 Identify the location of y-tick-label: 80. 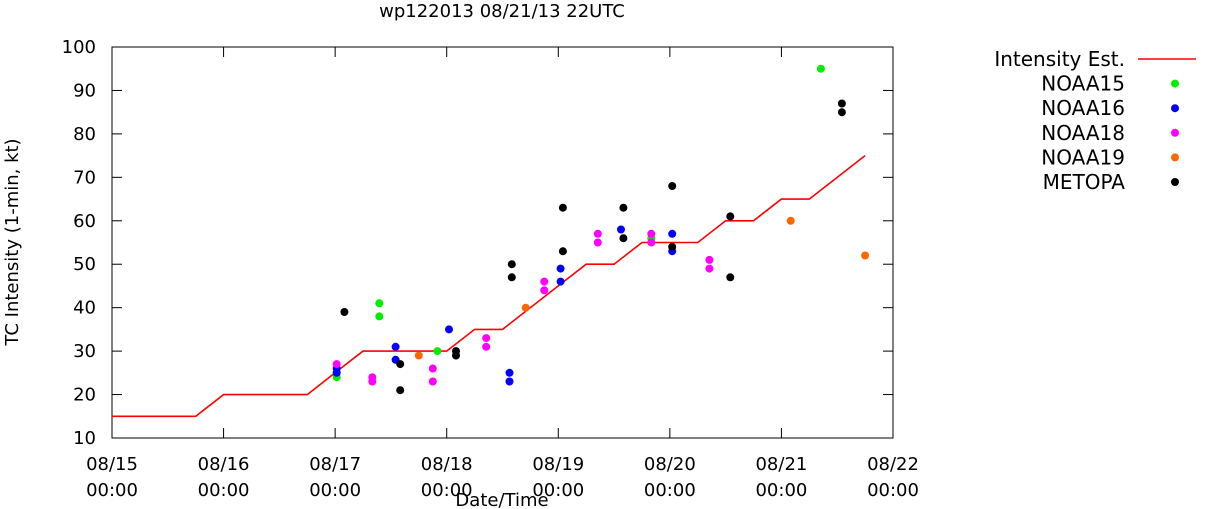
(84, 134).